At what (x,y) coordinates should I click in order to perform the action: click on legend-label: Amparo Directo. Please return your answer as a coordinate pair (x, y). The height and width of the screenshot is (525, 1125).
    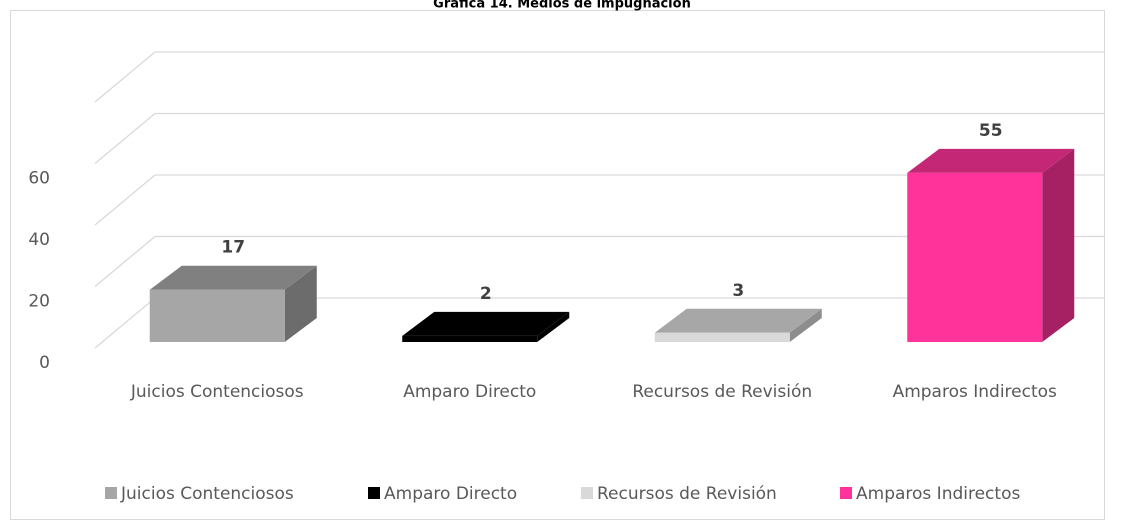
    Looking at the image, I should click on (450, 494).